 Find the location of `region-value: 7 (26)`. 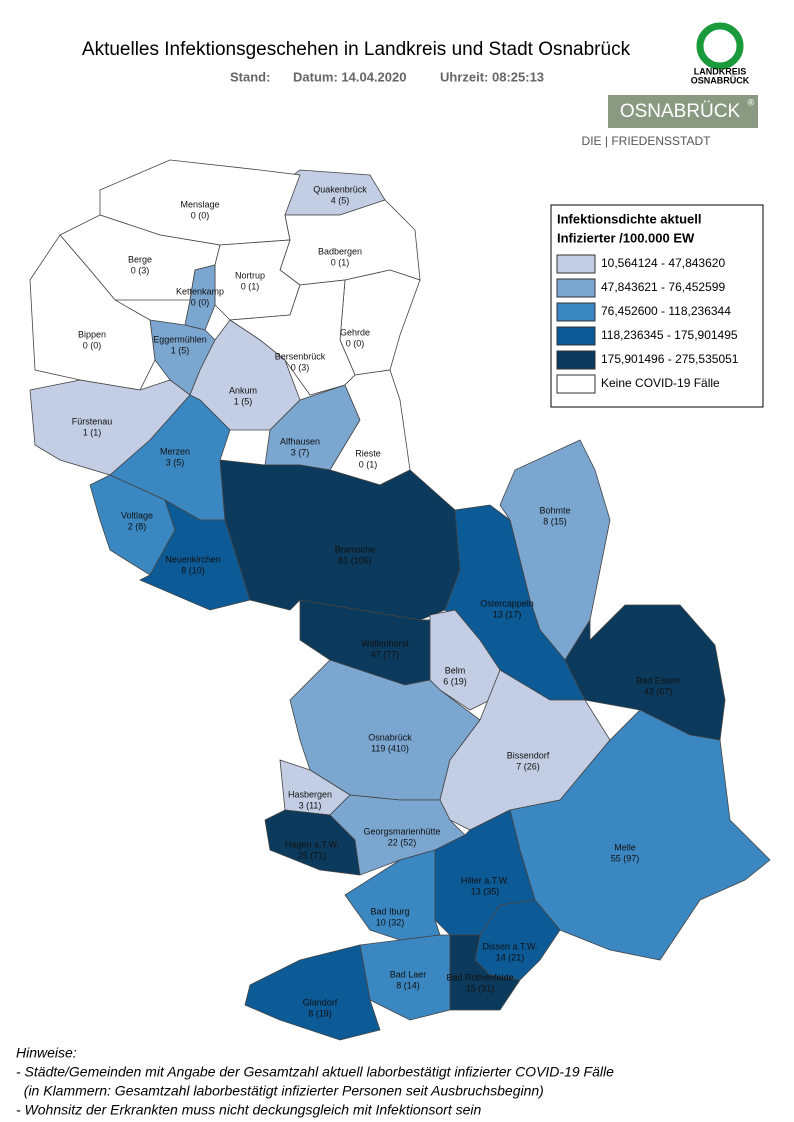

region-value: 7 (26) is located at coordinates (528, 766).